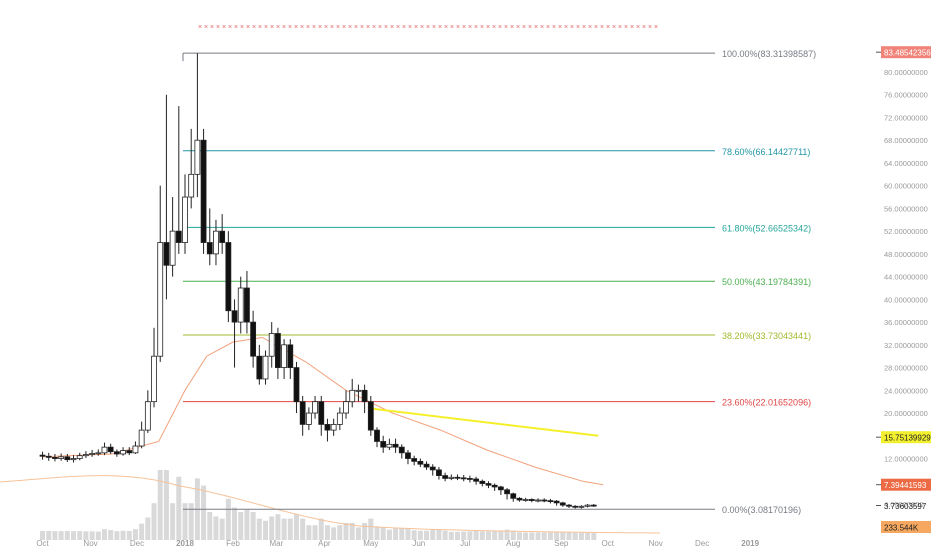 Image resolution: width=932 pixels, height=555 pixels. I want to click on fib-level-label: 100.00%(83.31398587), so click(769, 54).